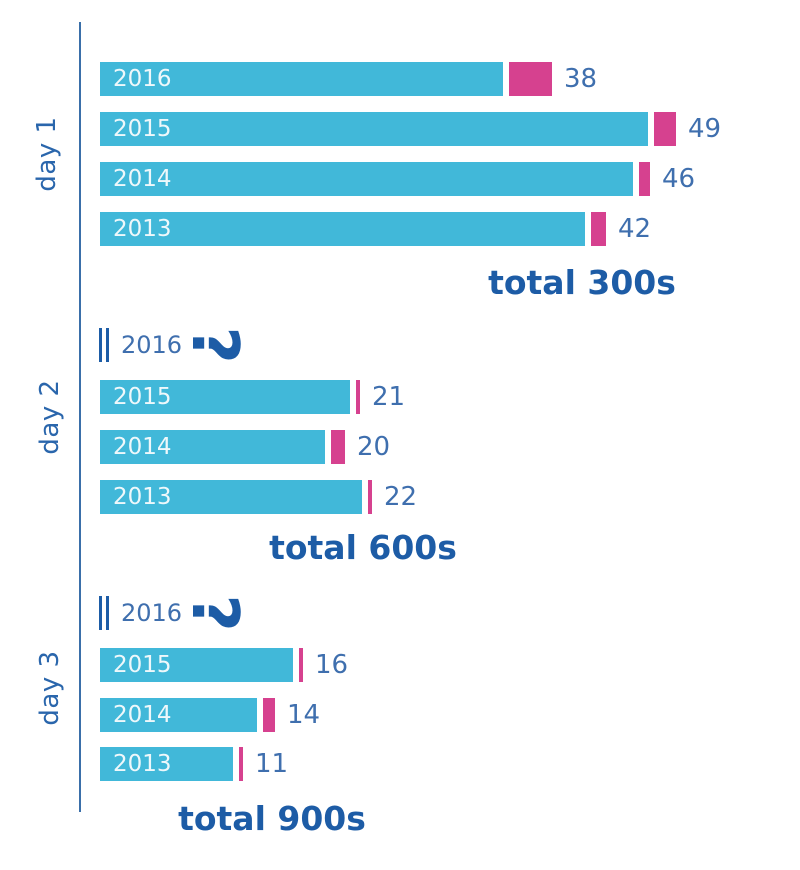 Image resolution: width=800 pixels, height=870 pixels. I want to click on bar-value-label: 22, so click(401, 497).